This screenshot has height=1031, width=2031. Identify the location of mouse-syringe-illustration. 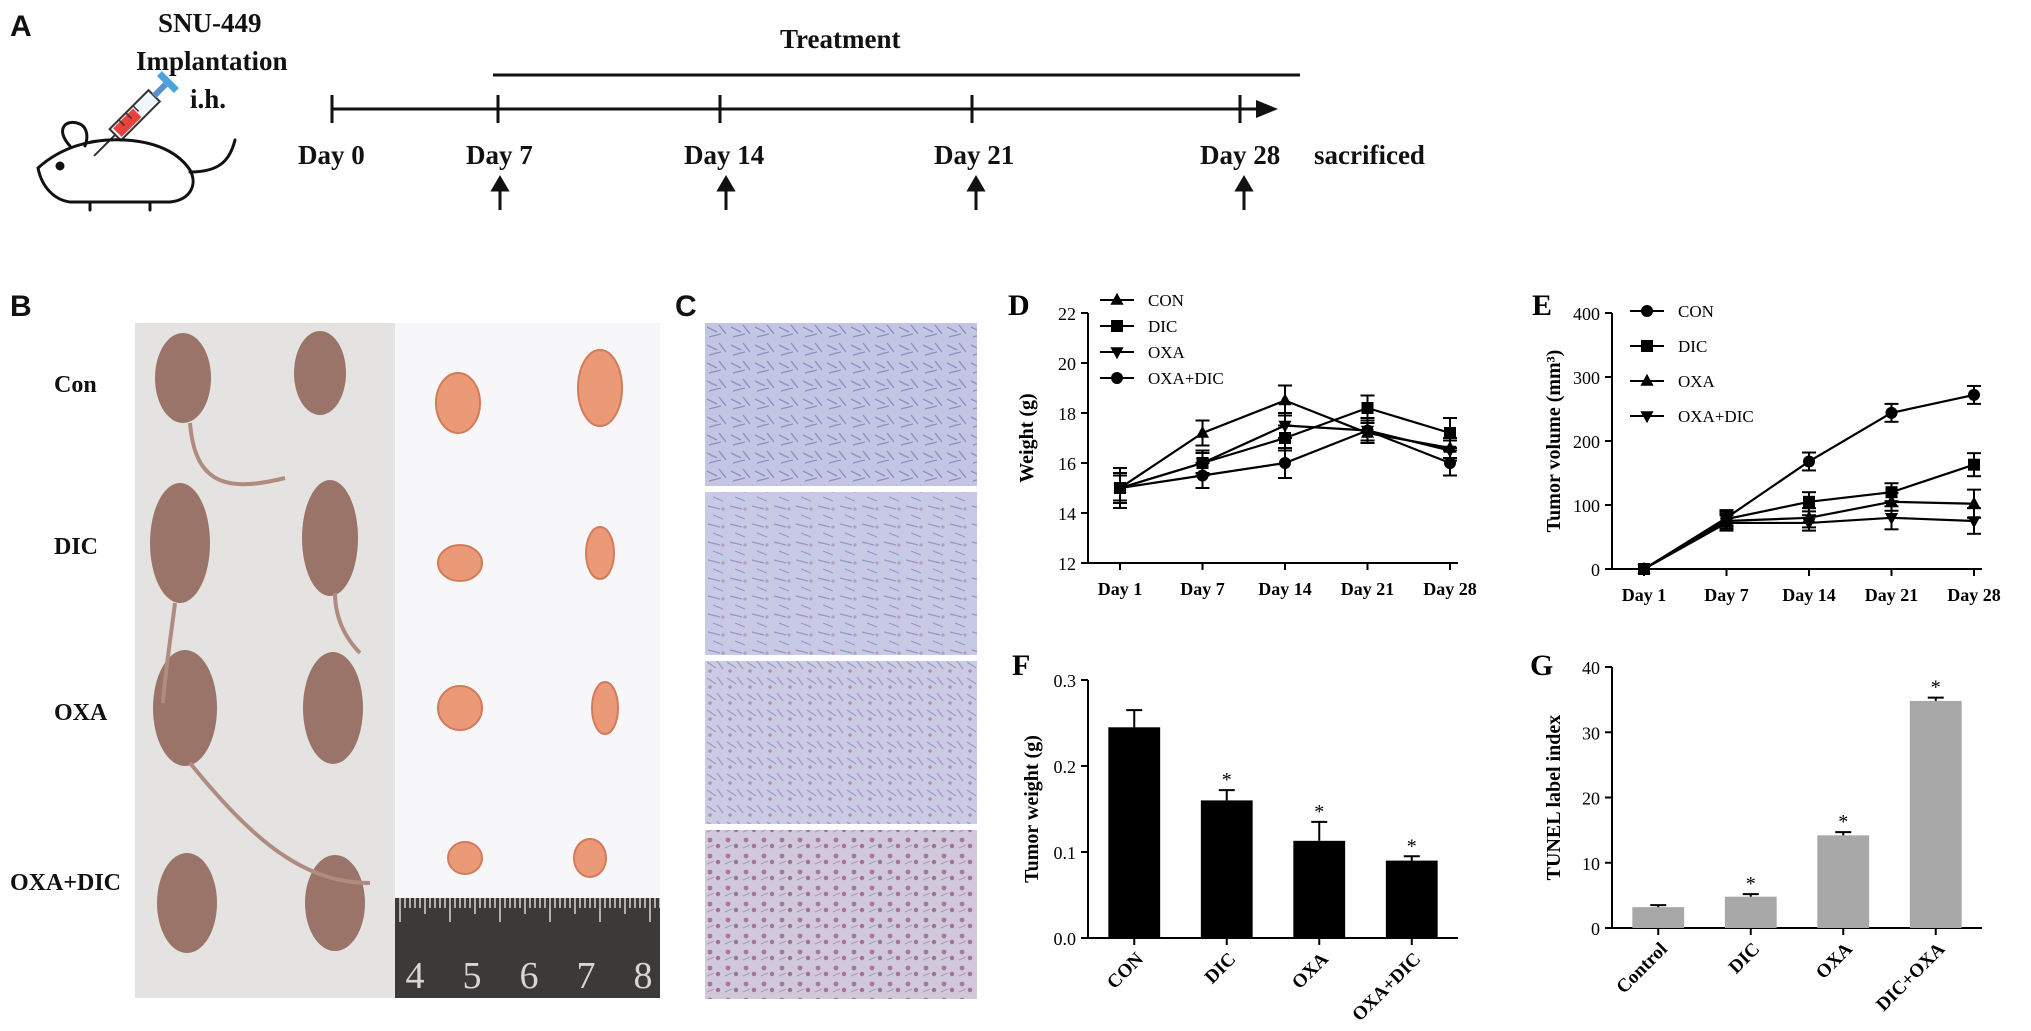
(136, 141).